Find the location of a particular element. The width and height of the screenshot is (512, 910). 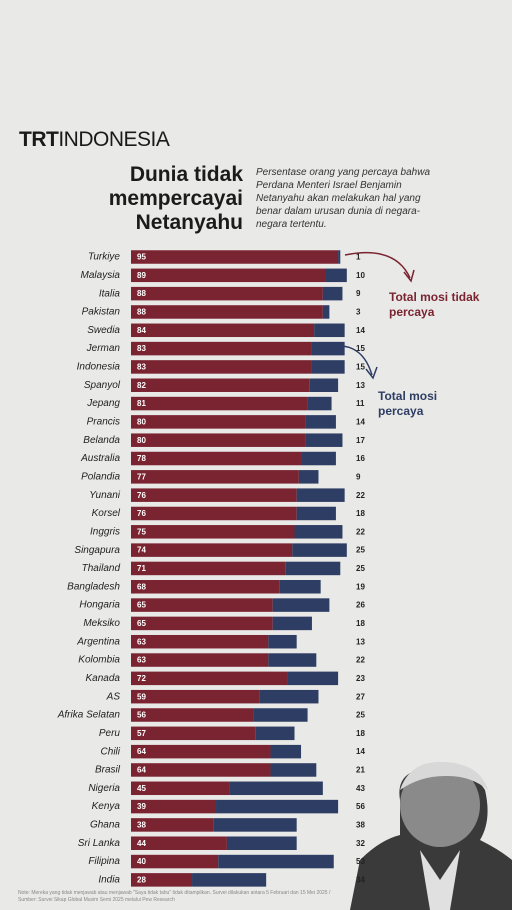

value-label: 43 is located at coordinates (360, 788).